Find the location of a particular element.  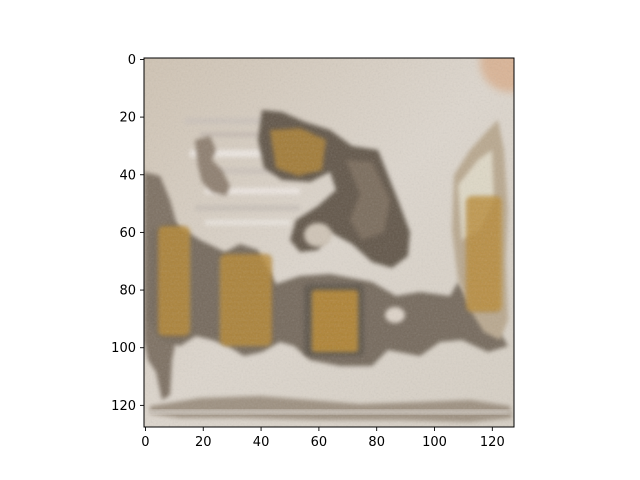

x-tick-label: 20 is located at coordinates (203, 442).